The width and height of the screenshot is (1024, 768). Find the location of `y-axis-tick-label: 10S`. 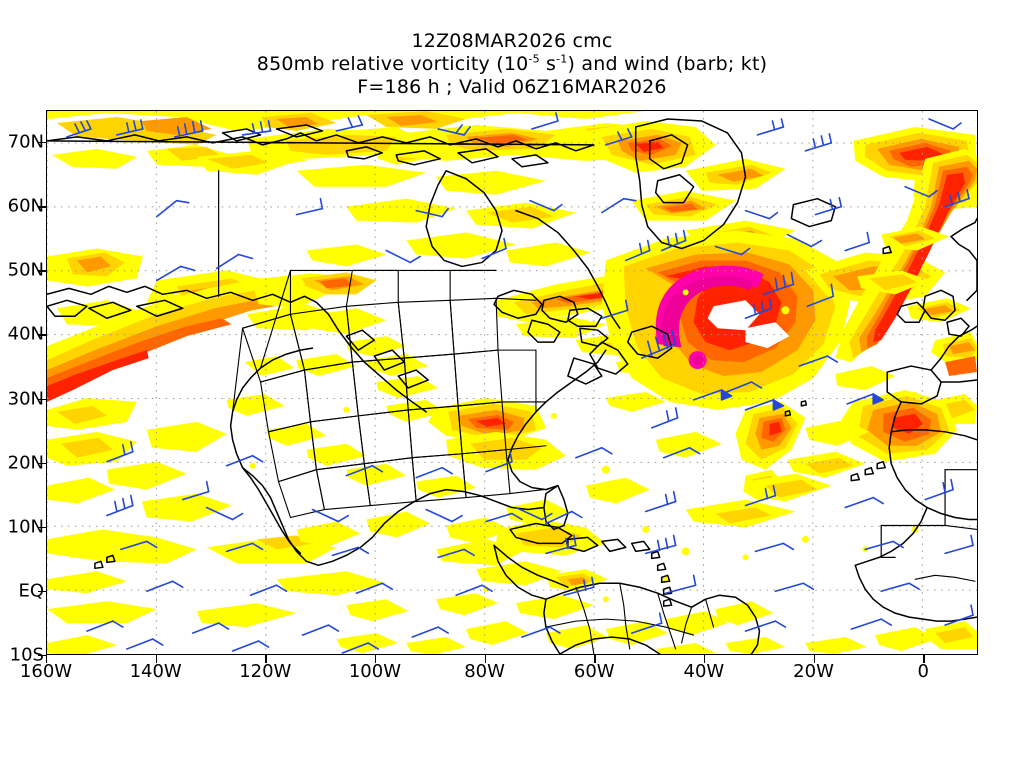

y-axis-tick-label: 10S is located at coordinates (26, 655).